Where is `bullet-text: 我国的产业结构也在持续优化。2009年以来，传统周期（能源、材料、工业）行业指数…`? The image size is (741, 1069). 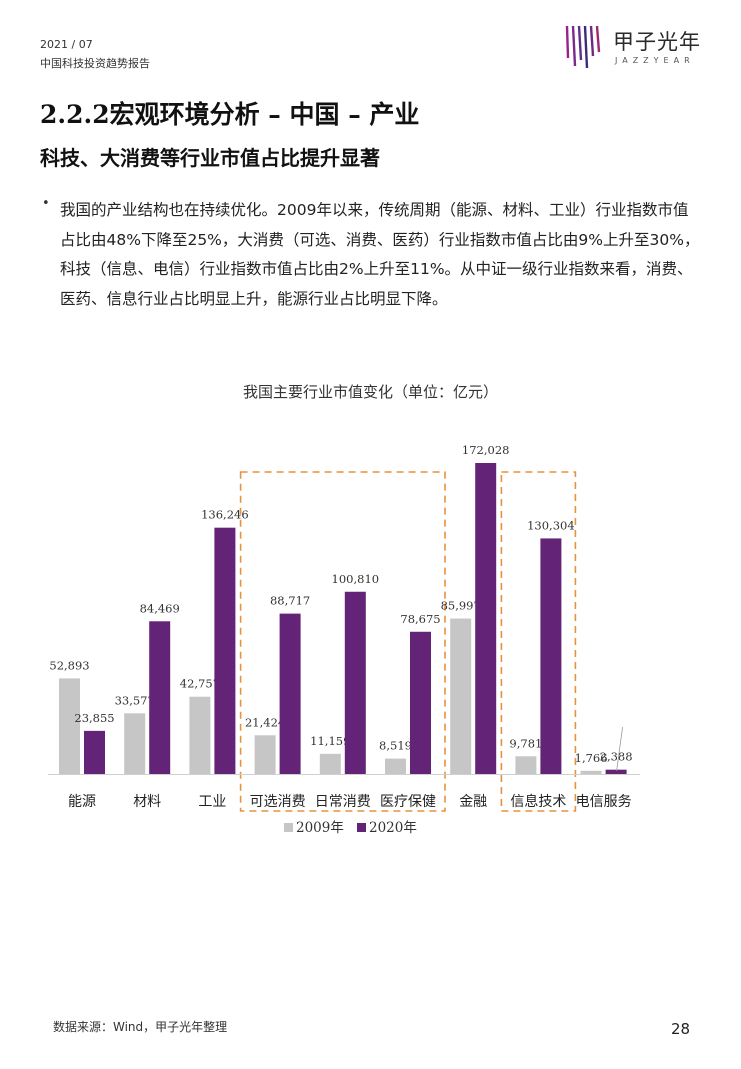
bullet-text: 我国的产业结构也在持续优化。2009年以来，传统周期（能源、材料、工业）行业指数… is located at coordinates (380, 254).